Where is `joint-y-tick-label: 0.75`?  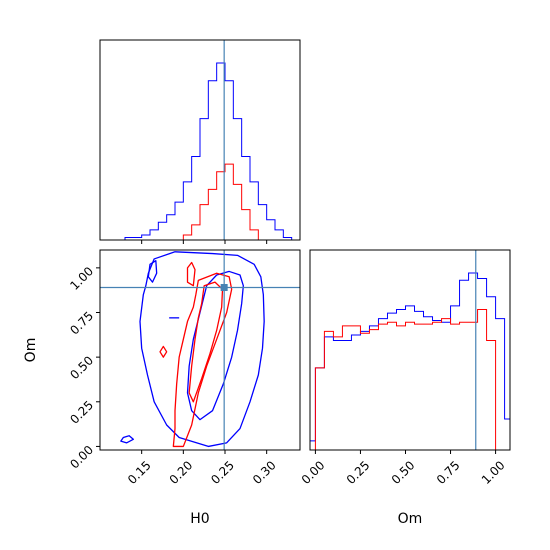
joint-y-tick-label: 0.75 is located at coordinates (81, 323).